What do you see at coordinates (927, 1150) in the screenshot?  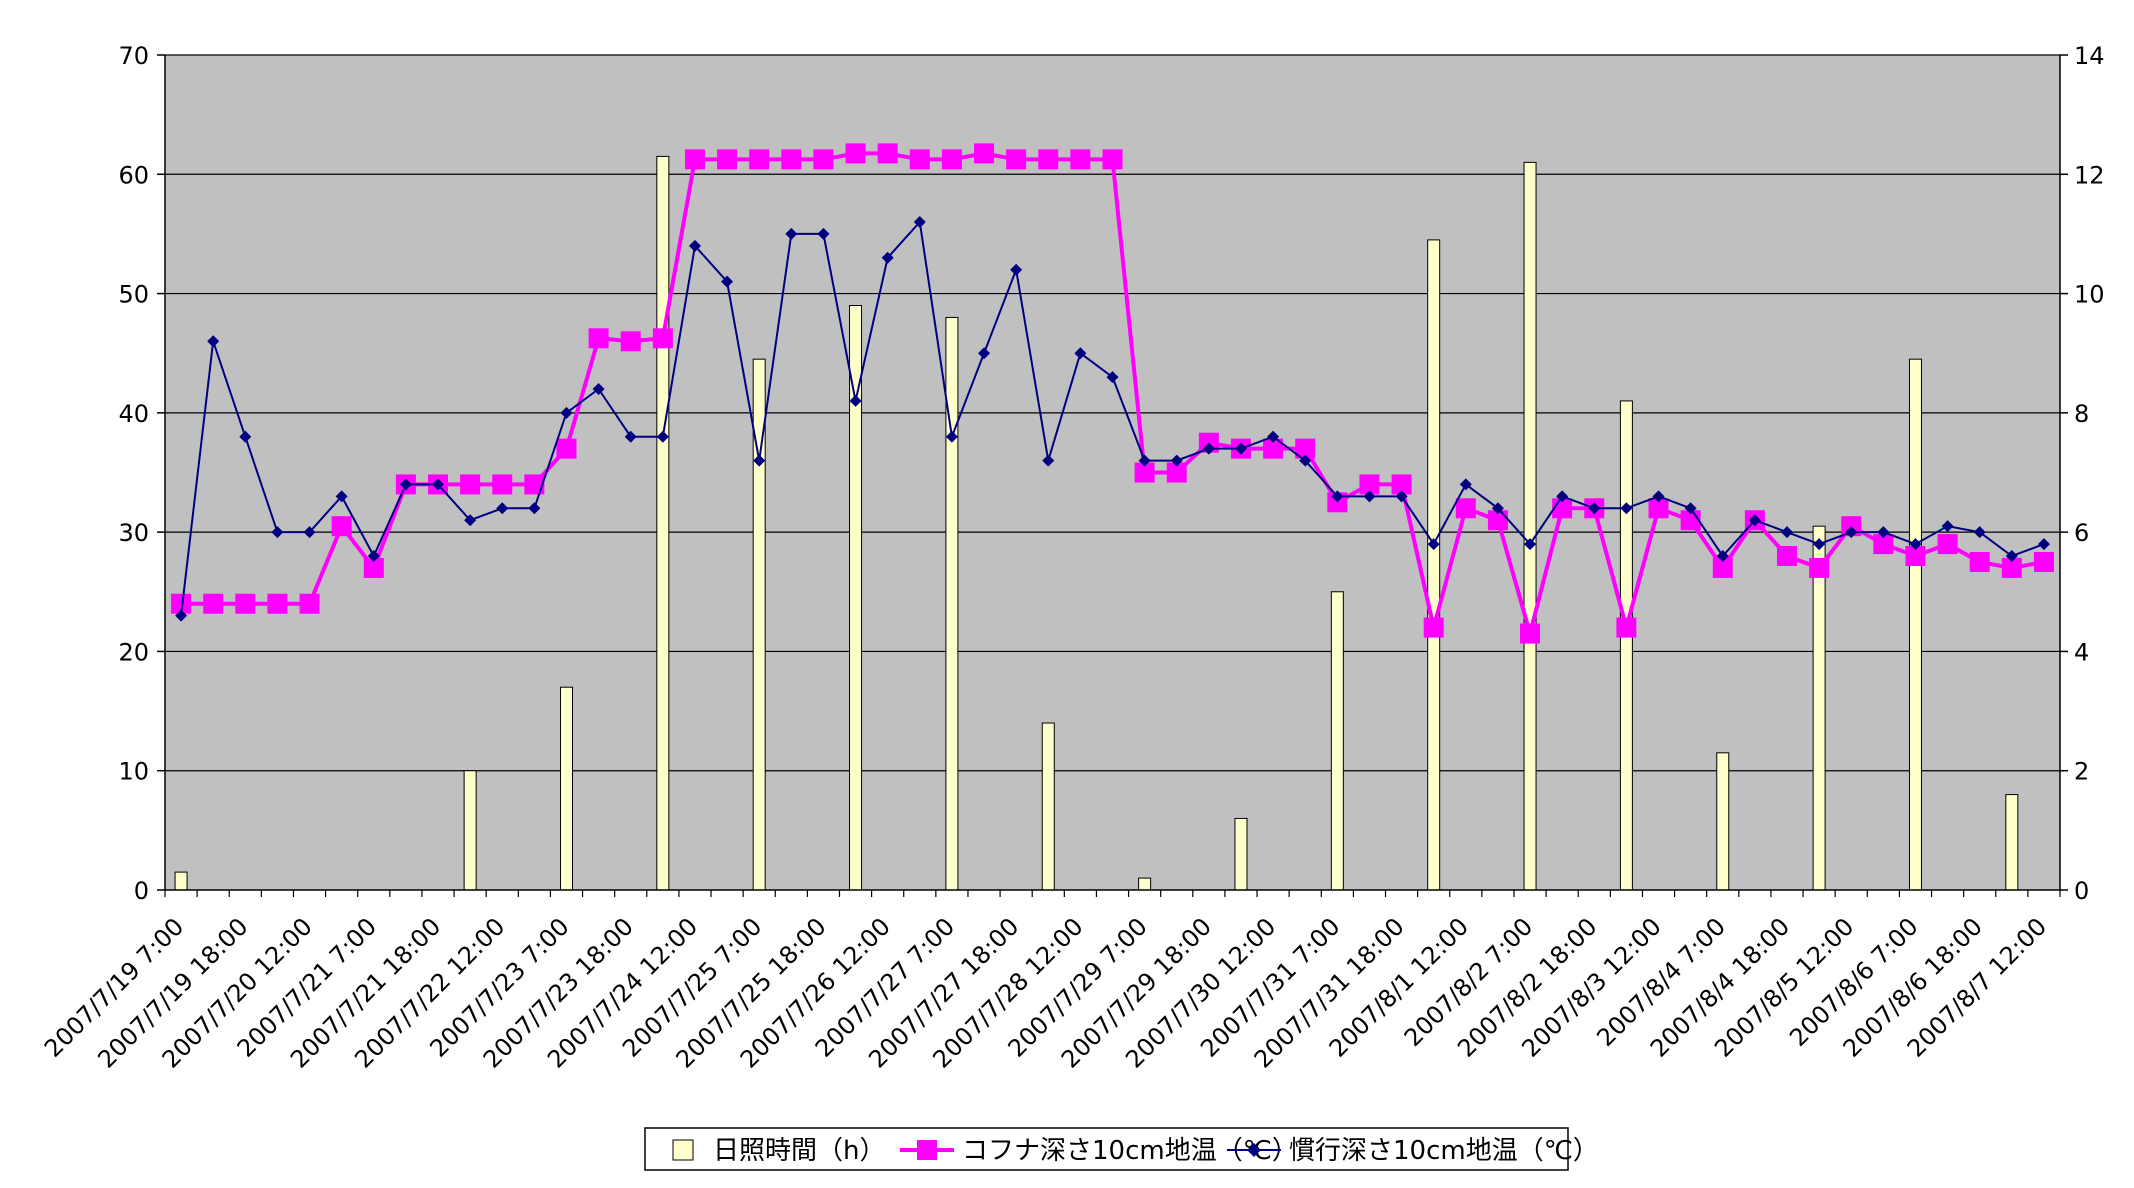 I see `legend-pink-marker` at bounding box center [927, 1150].